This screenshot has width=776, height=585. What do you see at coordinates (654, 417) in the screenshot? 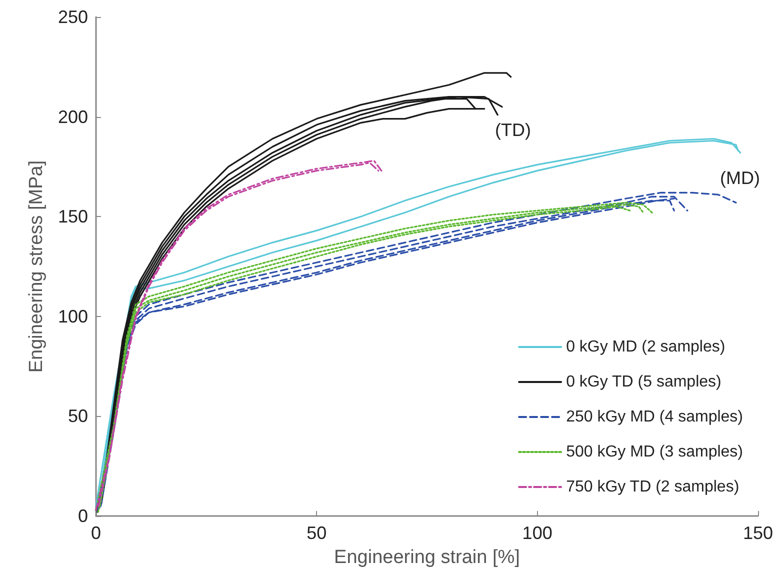
I see `legend-label: 250 kGy MD (4 samples)` at bounding box center [654, 417].